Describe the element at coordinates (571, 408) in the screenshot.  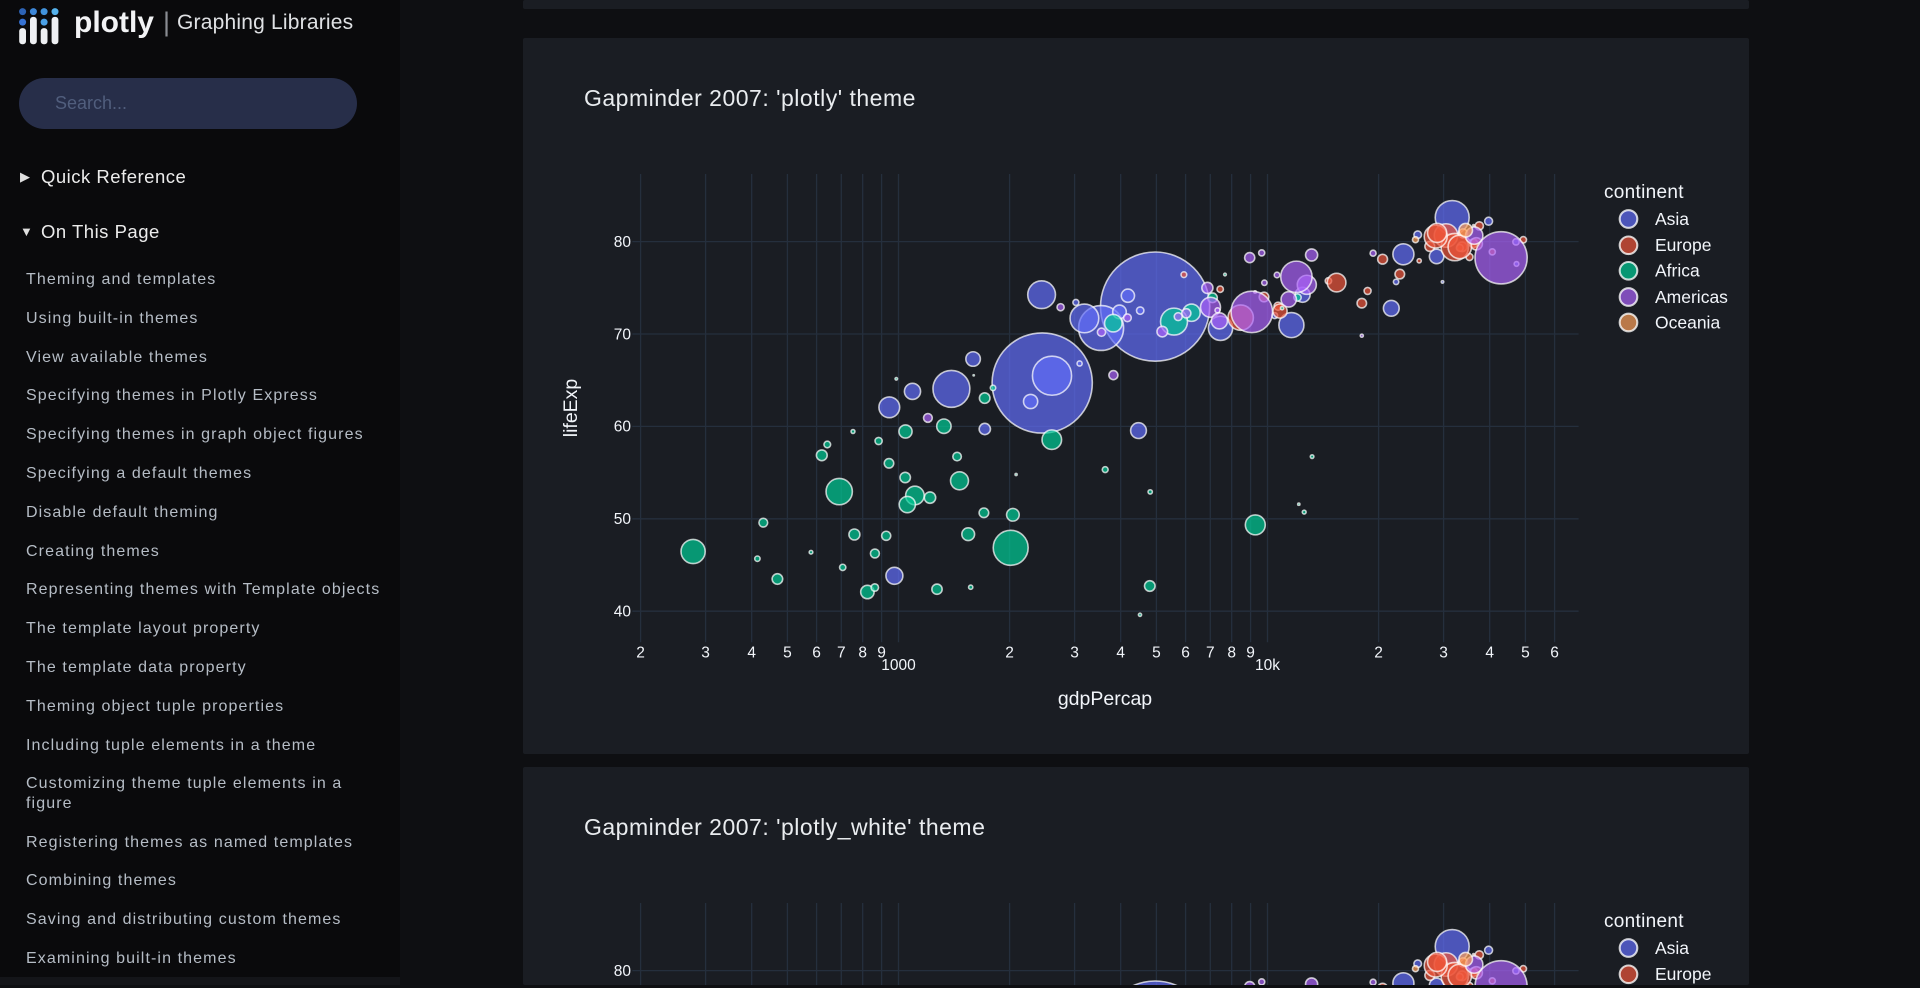
I see `svg-text: lifeExp` at that location.